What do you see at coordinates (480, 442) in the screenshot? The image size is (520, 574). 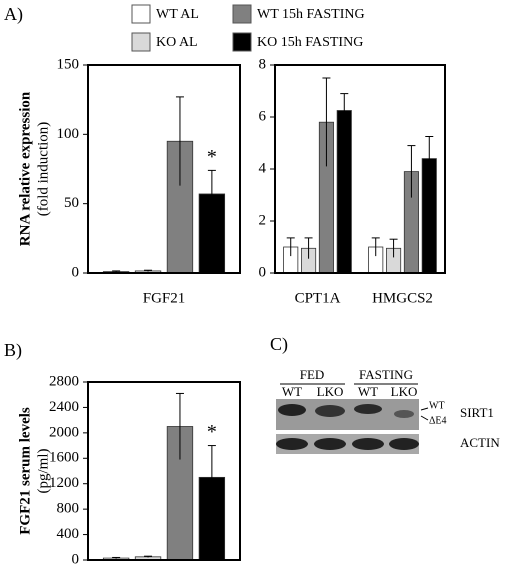 I see `protein-label: ACTIN` at bounding box center [480, 442].